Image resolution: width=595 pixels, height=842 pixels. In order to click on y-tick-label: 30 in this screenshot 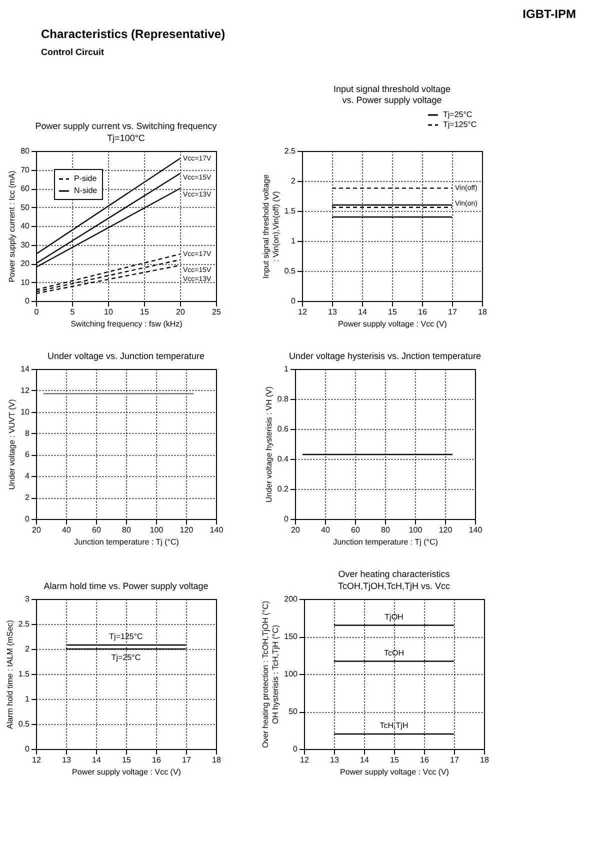, I will do `click(25, 245)`.